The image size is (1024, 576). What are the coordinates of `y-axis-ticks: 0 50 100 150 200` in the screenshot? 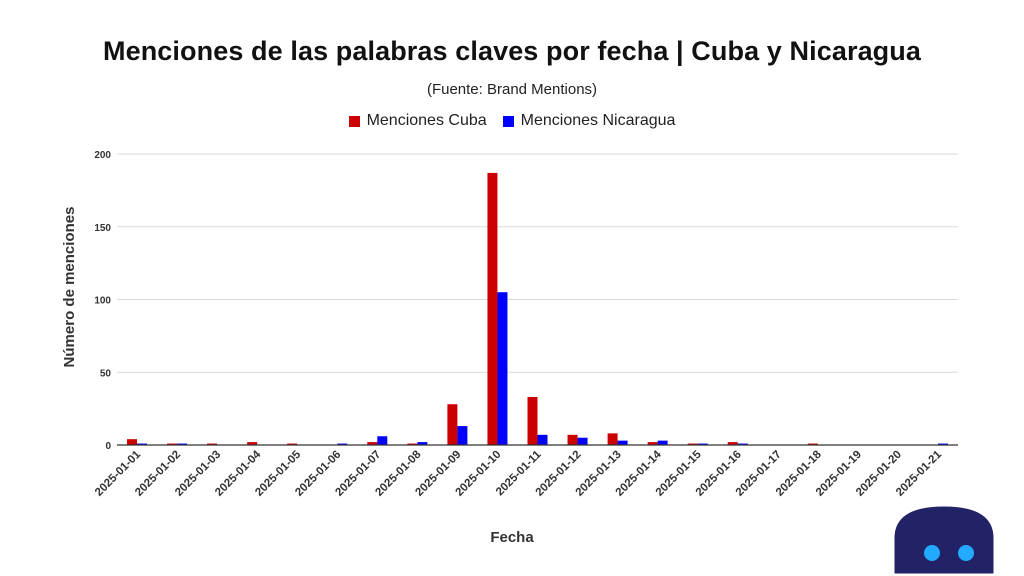 It's located at (102, 301).